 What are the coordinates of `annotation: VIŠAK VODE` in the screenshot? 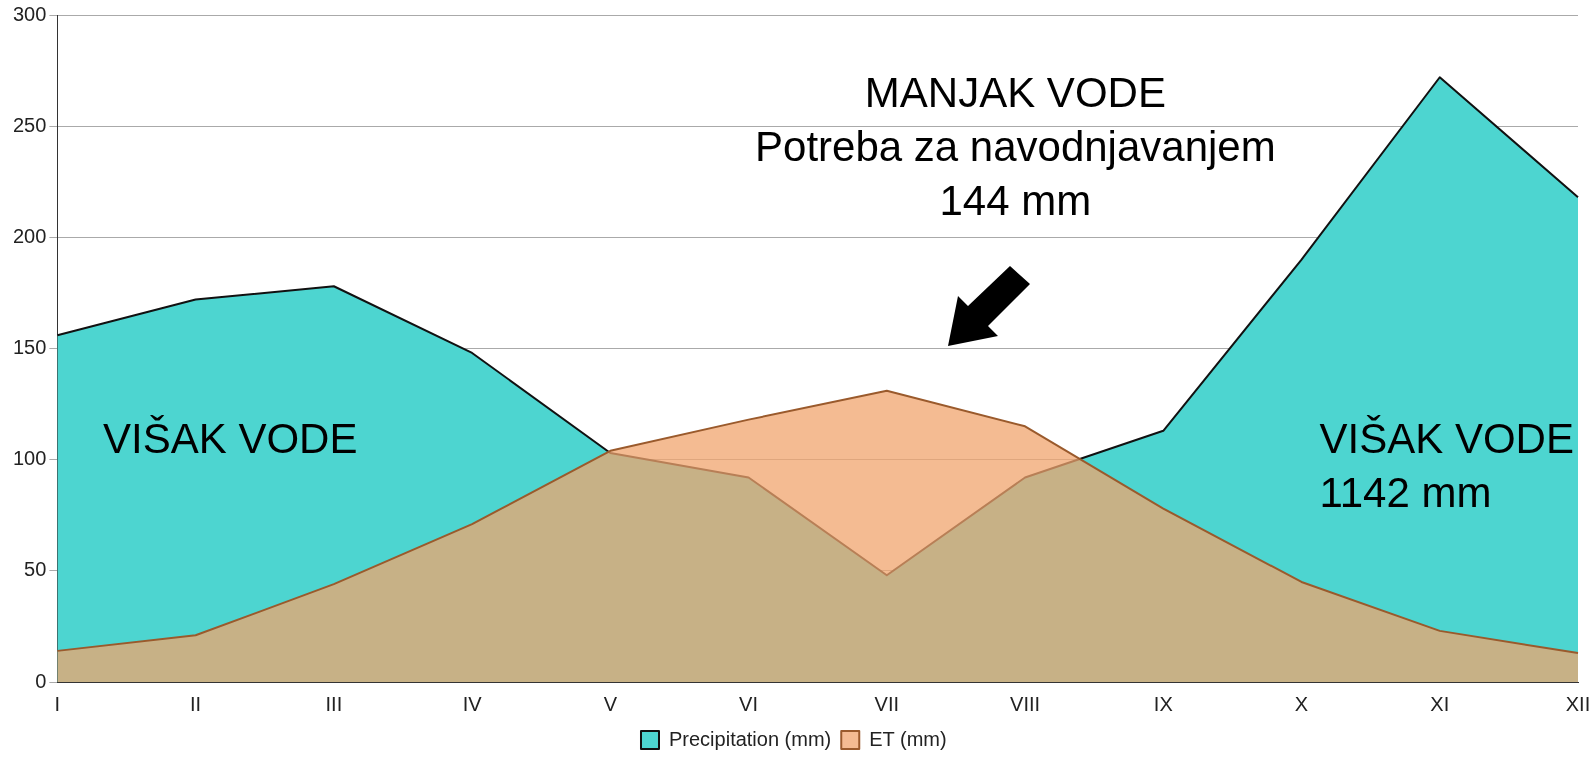 It's located at (230, 439).